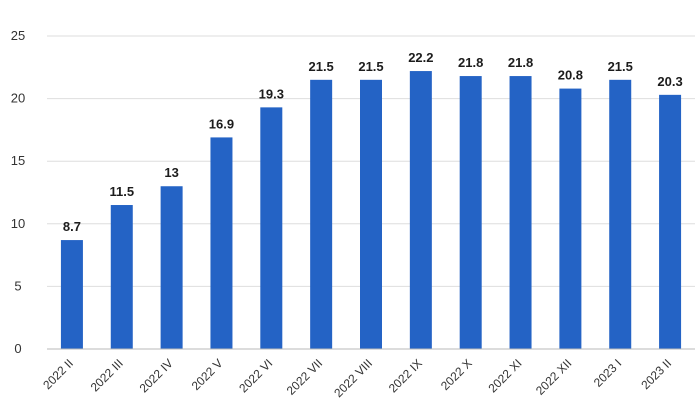 This screenshot has height=417, width=700. What do you see at coordinates (207, 374) in the screenshot?
I see `x-tick-label: 2022 V` at bounding box center [207, 374].